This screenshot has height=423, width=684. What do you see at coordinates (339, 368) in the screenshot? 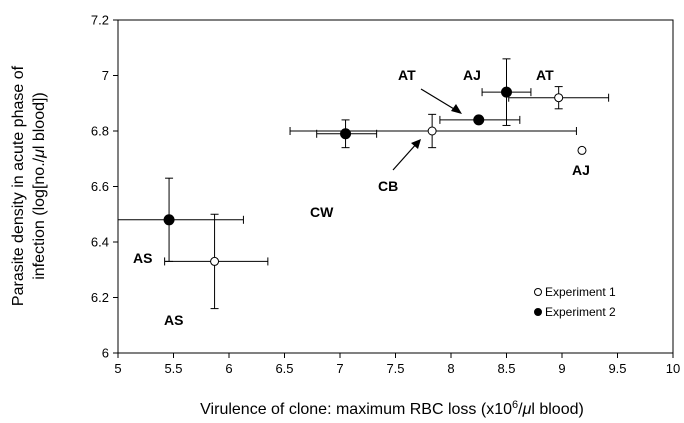
I see `x-tick-label: 7` at bounding box center [339, 368].